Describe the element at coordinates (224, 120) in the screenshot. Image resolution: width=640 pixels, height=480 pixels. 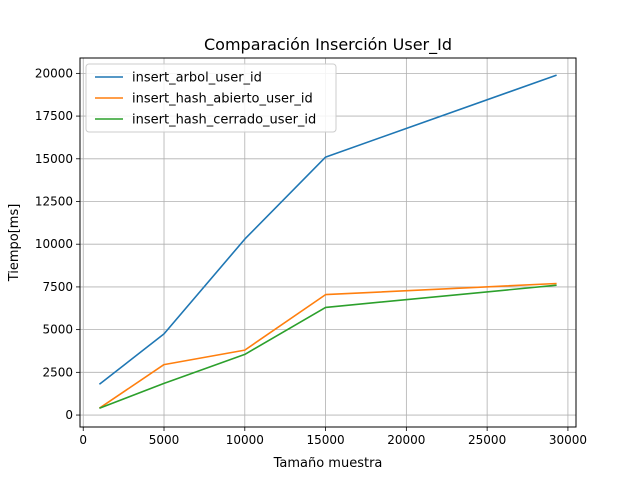
I see `legend-entry: insert_hash_cerrado_user_id` at that location.